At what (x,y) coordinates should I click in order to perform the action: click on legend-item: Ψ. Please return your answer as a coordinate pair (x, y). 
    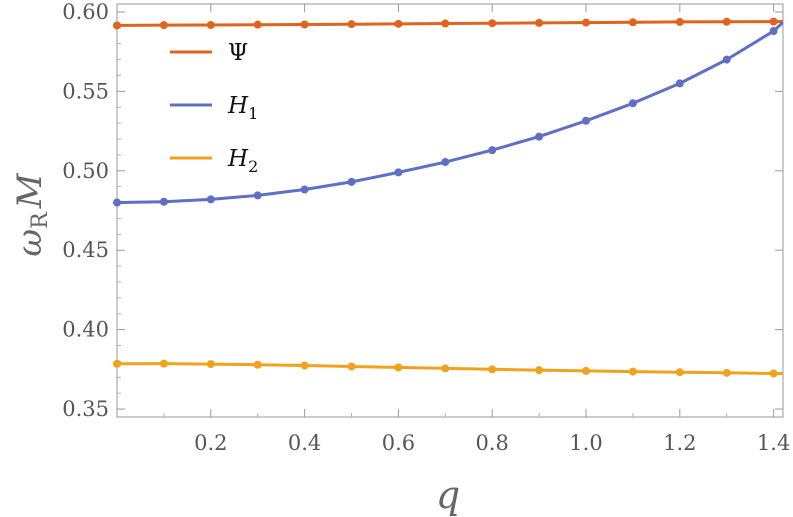
    Looking at the image, I should click on (209, 53).